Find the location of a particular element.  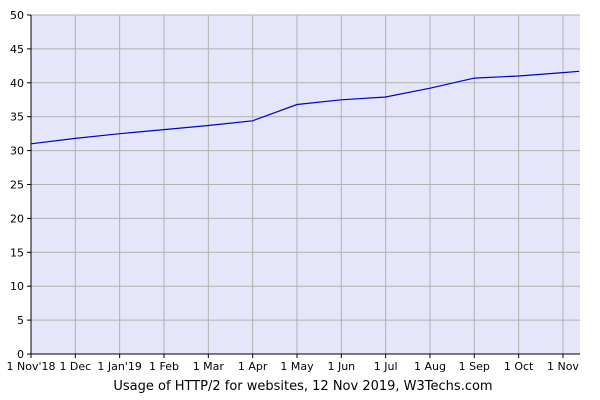

y-tick-label: 10 is located at coordinates (17, 286).